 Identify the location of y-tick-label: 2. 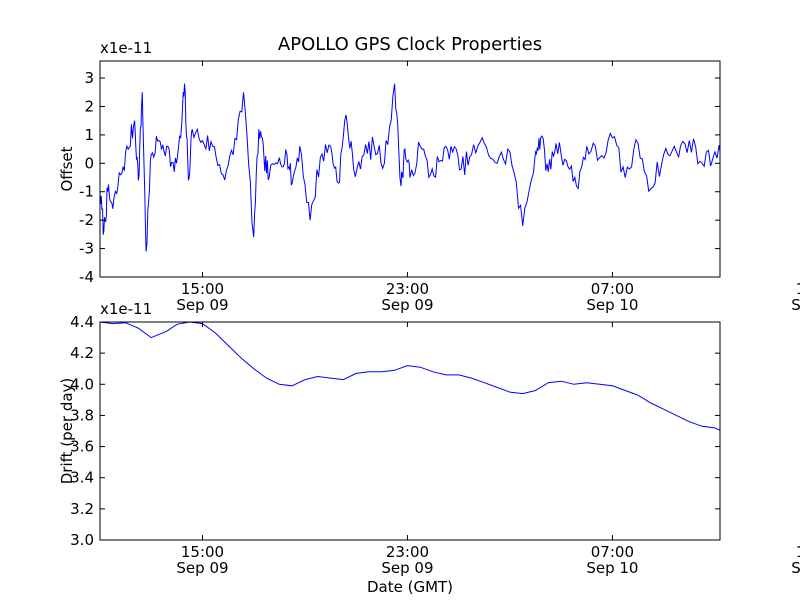
(89, 106).